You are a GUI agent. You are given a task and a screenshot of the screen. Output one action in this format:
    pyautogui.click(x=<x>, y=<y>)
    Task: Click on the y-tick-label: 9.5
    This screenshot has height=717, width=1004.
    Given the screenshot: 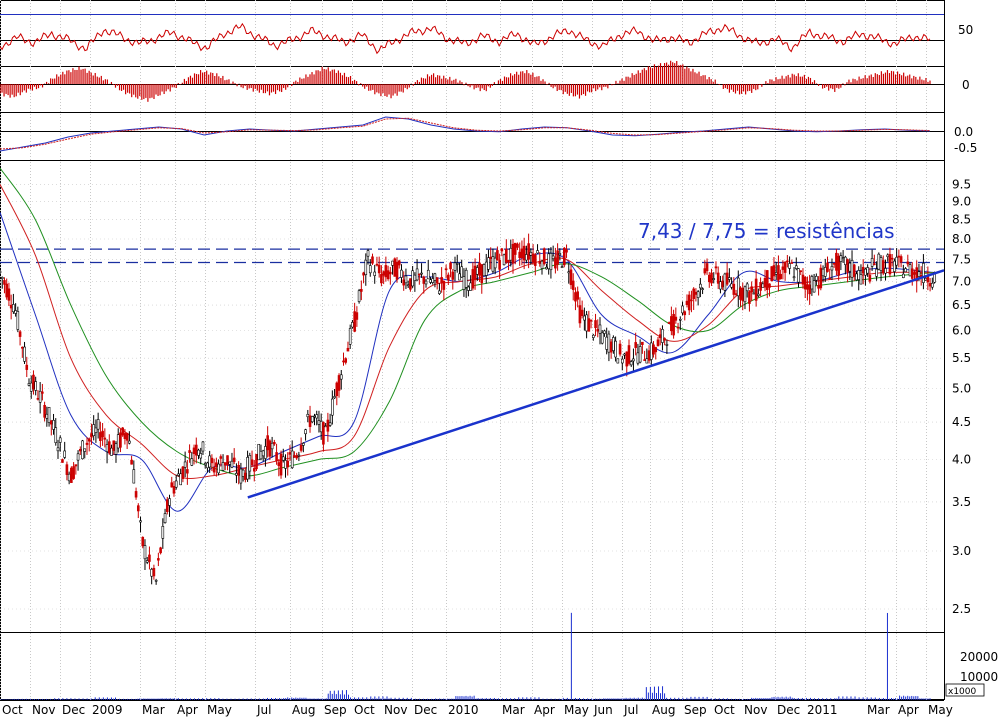 What is the action you would take?
    pyautogui.click(x=961, y=184)
    